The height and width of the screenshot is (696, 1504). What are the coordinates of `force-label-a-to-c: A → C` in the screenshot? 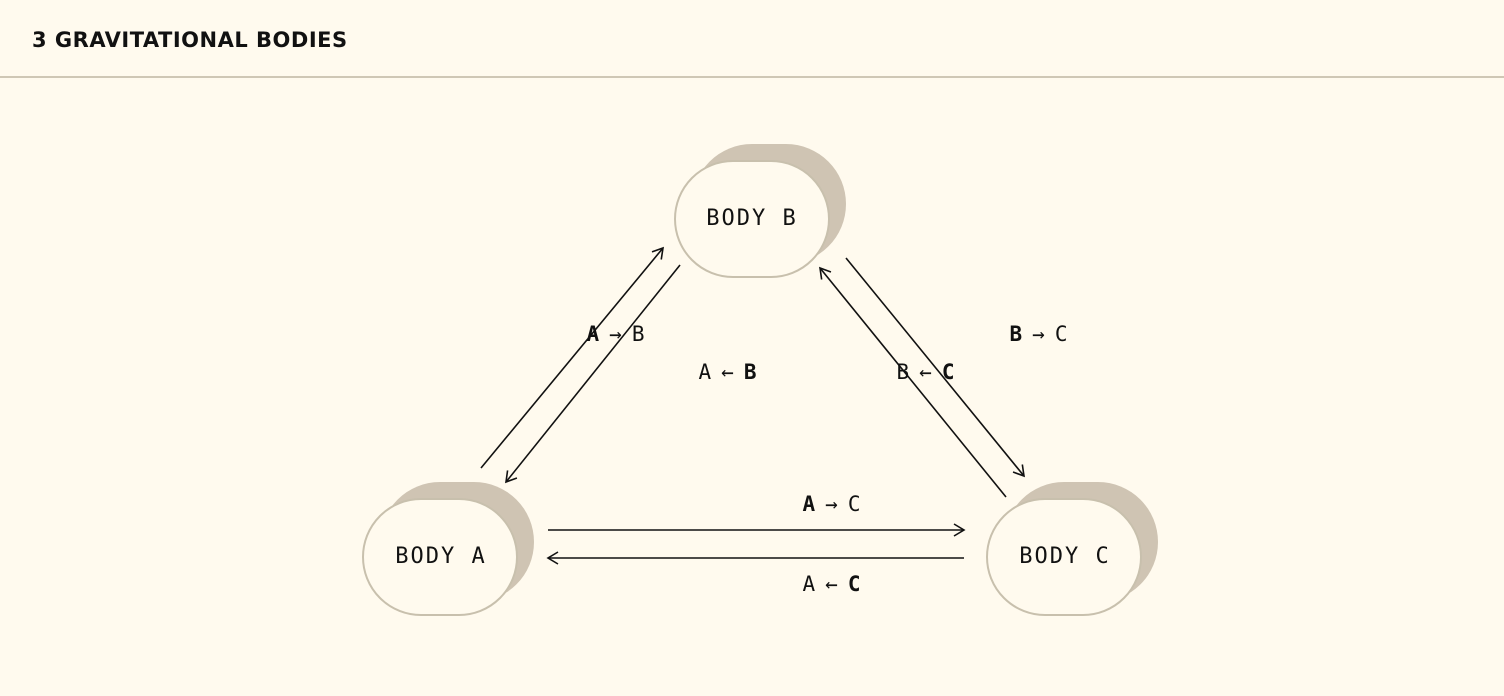 It's located at (819, 504).